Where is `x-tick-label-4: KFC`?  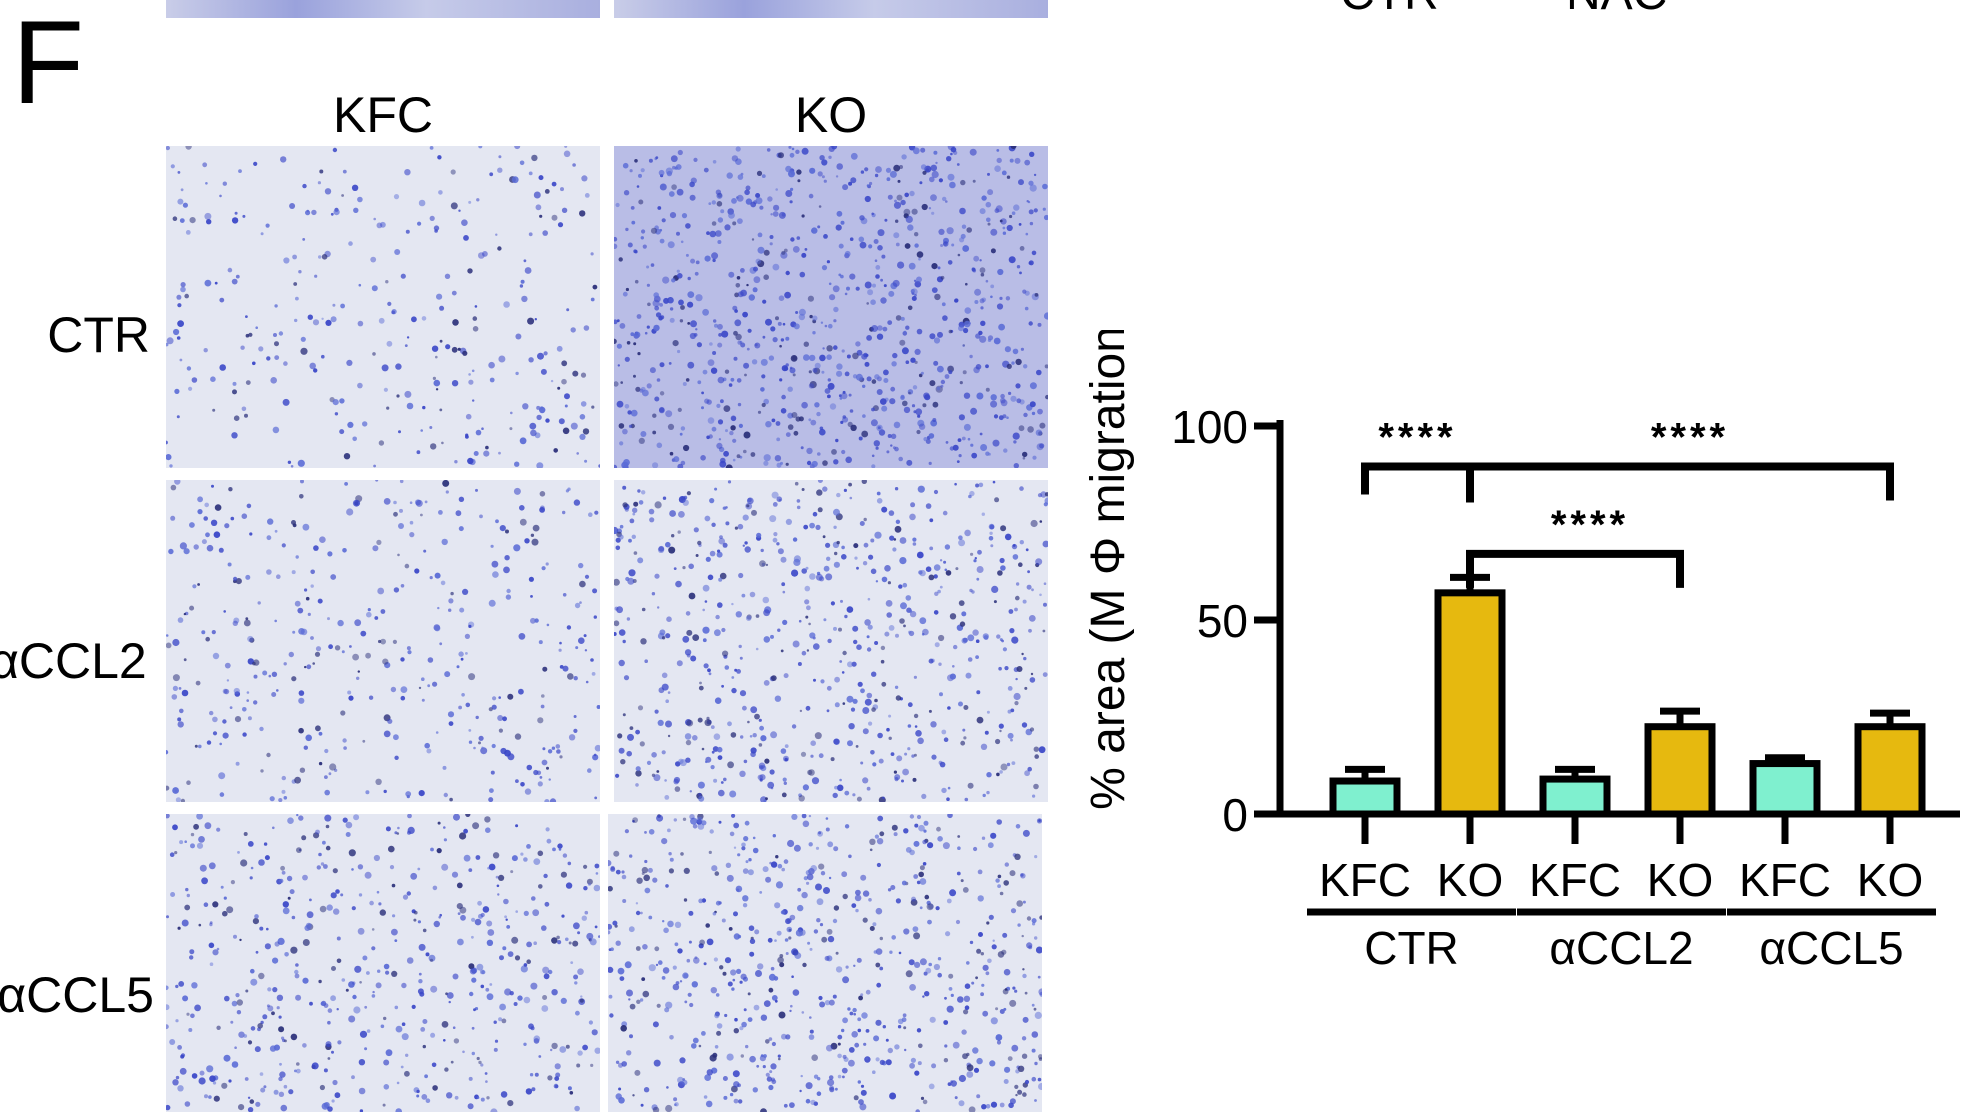 x-tick-label-4: KFC is located at coordinates (1785, 880).